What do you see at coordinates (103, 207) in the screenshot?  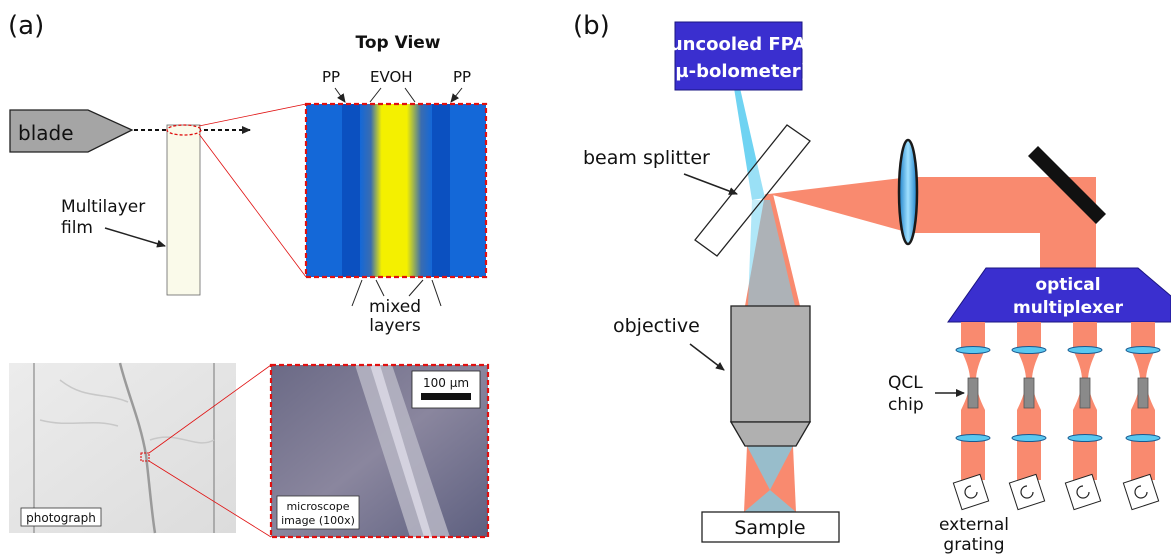 I see `film-label-line1: Multilayer` at bounding box center [103, 207].